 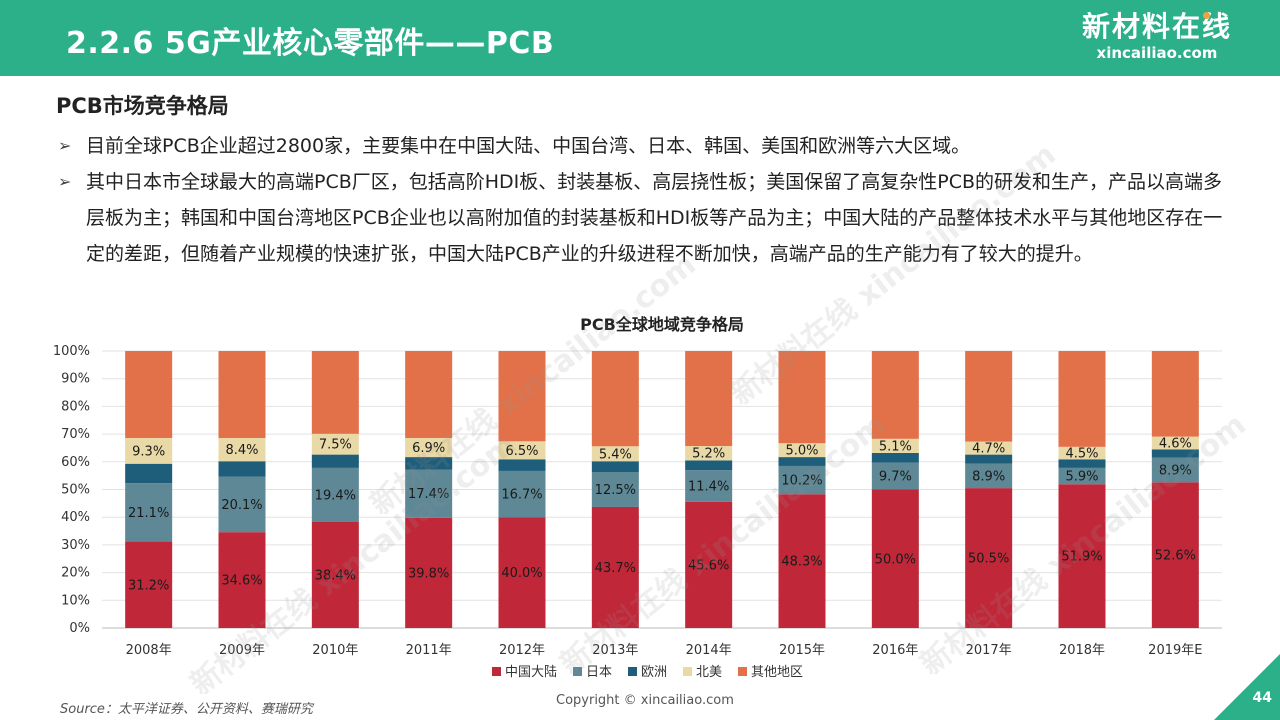 I want to click on data-label: 38.4%, so click(x=335, y=575).